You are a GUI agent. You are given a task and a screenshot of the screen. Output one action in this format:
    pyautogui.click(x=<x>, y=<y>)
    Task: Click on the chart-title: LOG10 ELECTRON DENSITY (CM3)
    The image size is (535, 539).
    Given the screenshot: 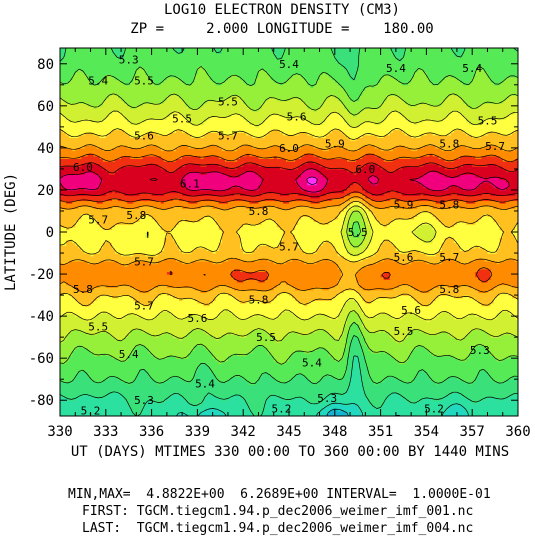 What is the action you would take?
    pyautogui.click(x=282, y=10)
    